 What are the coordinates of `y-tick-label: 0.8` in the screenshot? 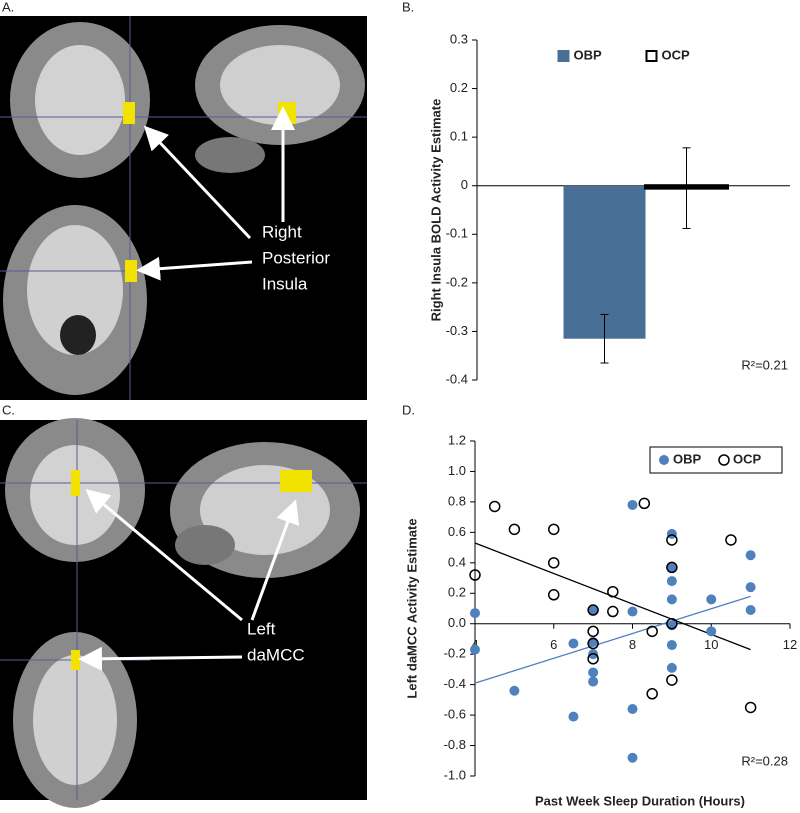 It's located at (457, 500).